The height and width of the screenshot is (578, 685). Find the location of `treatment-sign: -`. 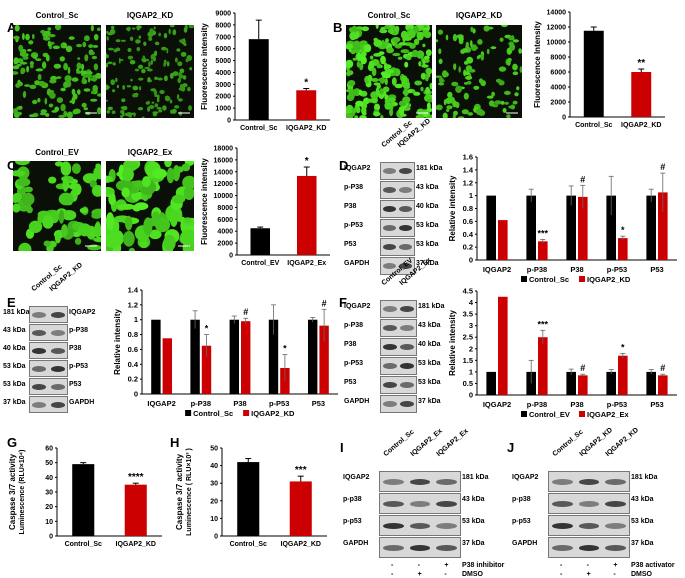

treatment-sign: - is located at coordinates (614, 574).